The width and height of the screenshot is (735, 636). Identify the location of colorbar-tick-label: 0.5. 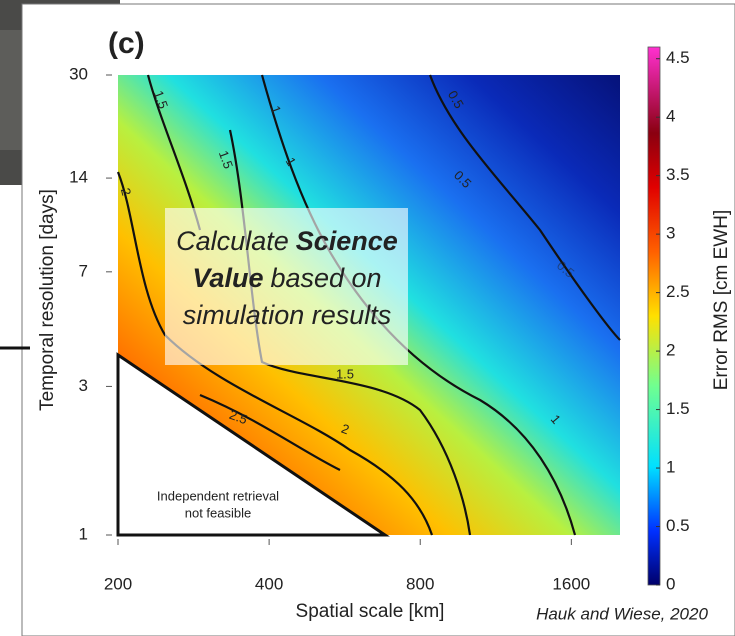
(678, 525).